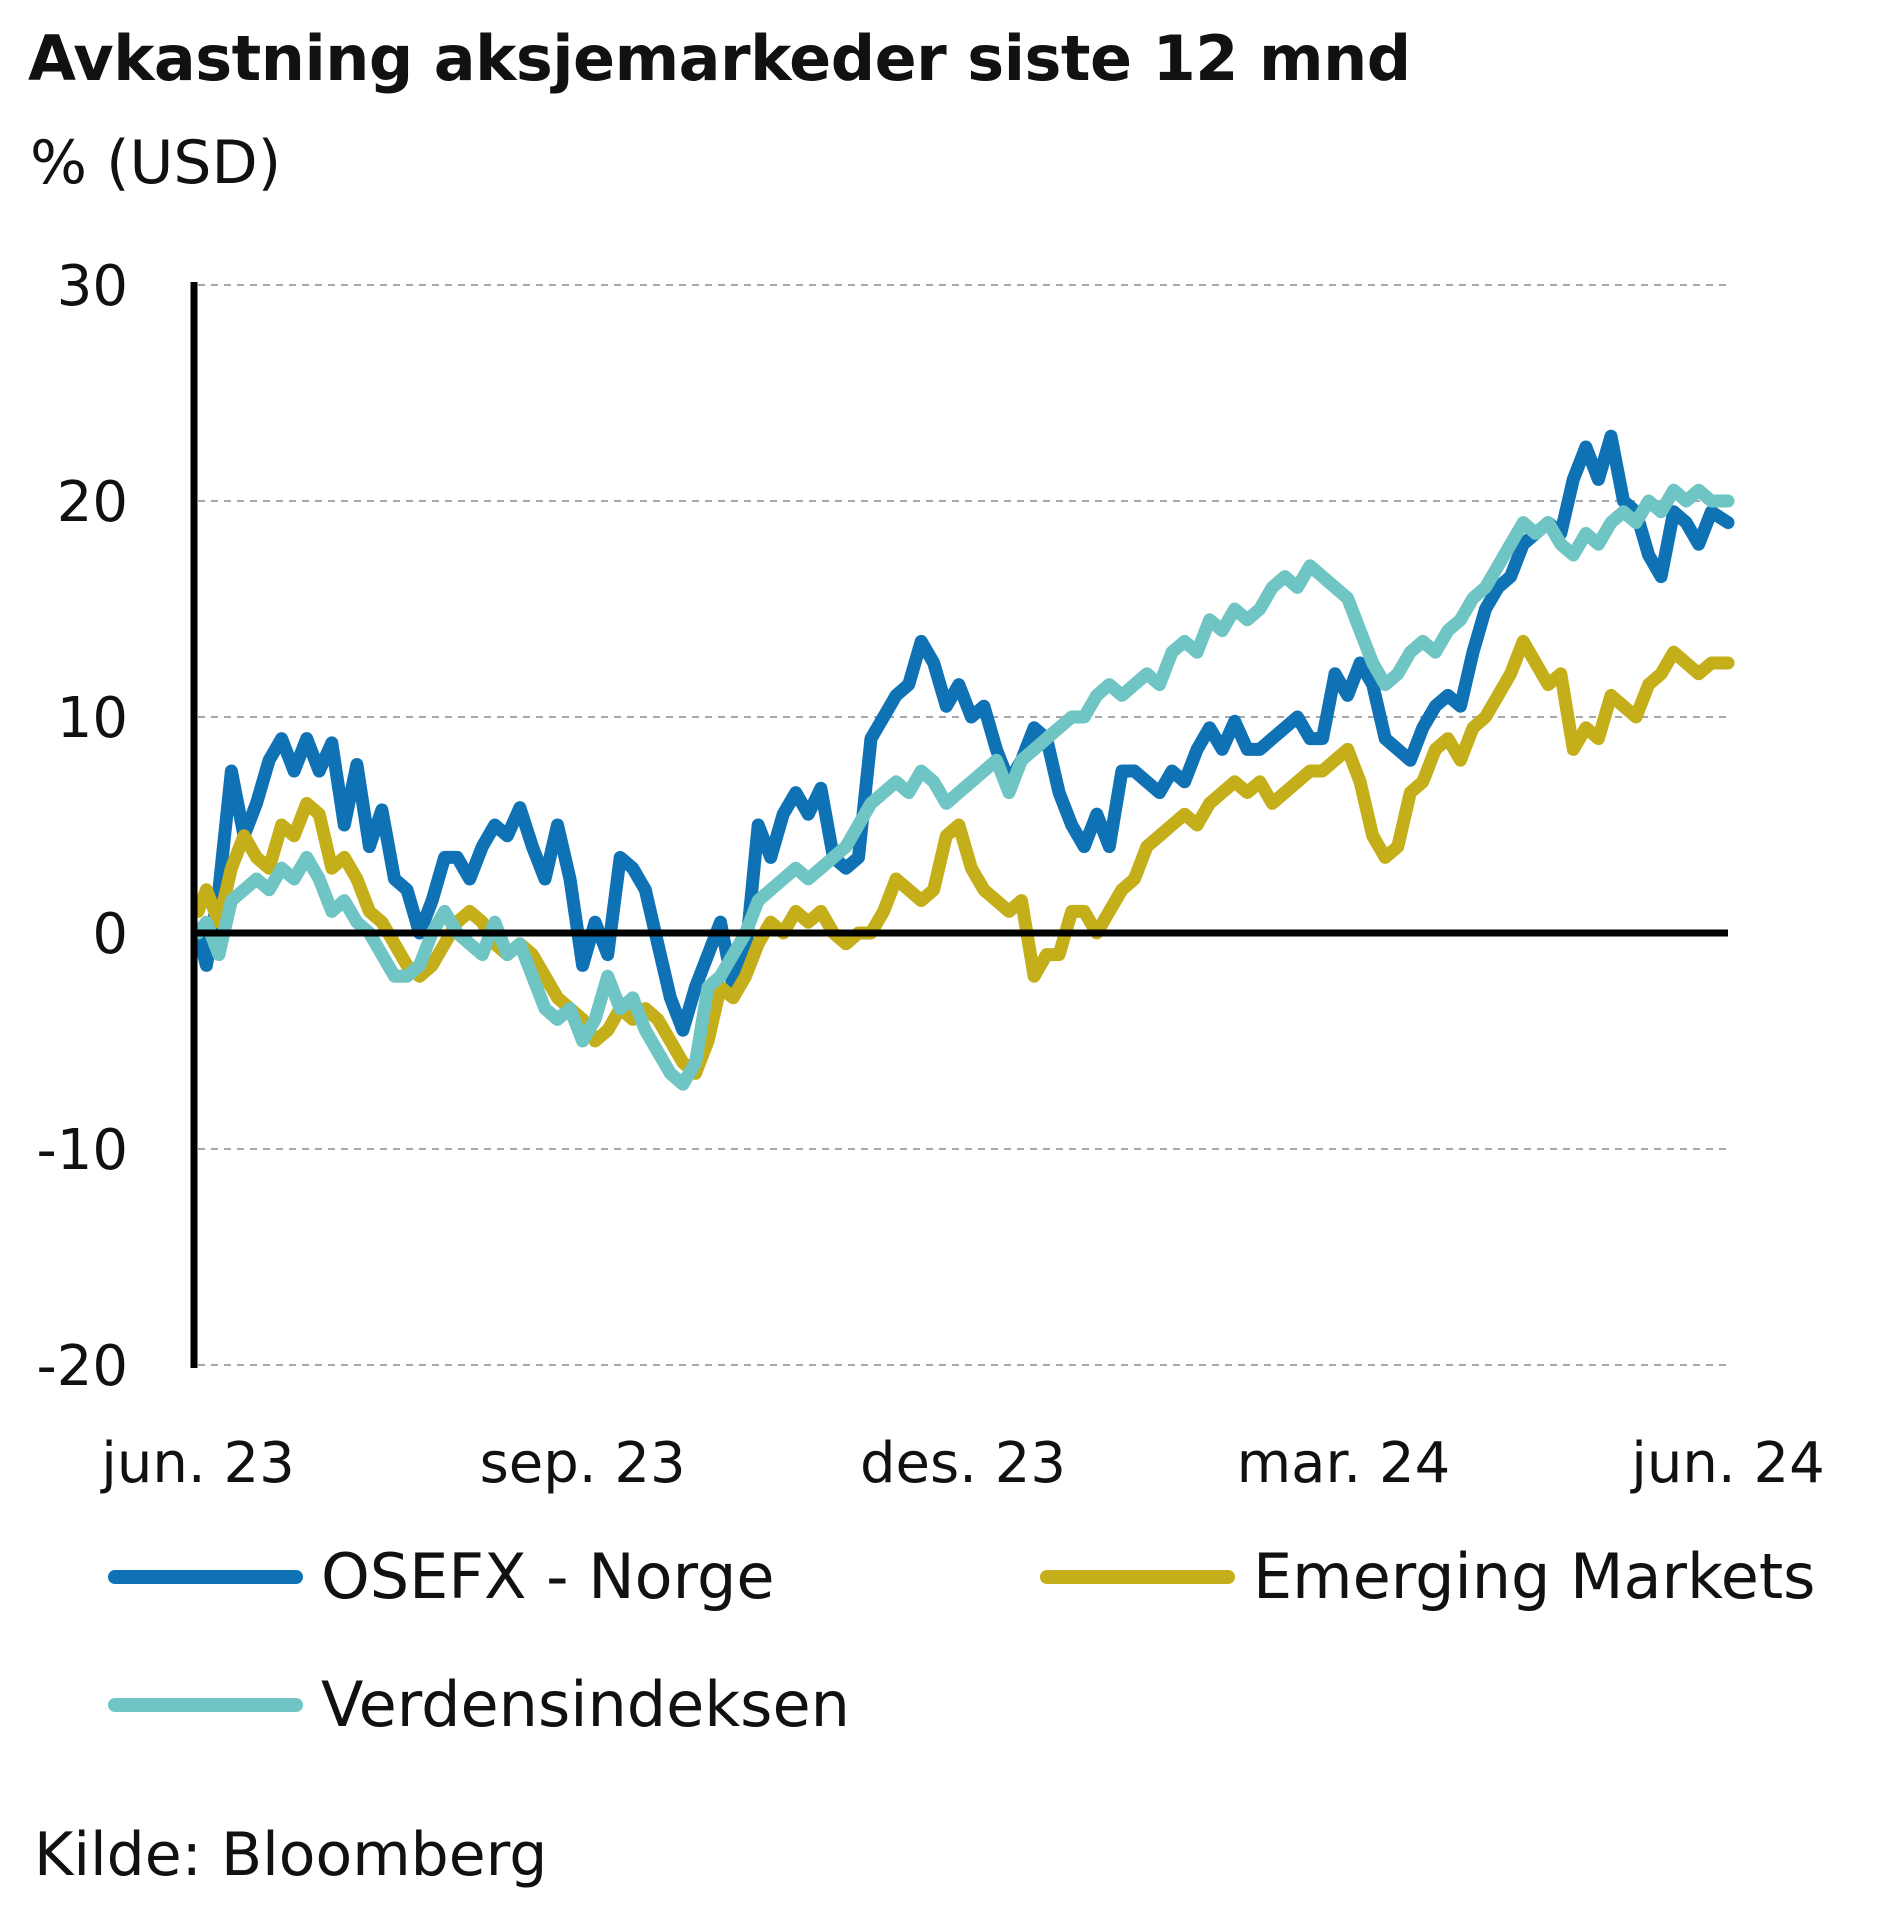  What do you see at coordinates (92, 502) in the screenshot?
I see `y-tick-label: 20` at bounding box center [92, 502].